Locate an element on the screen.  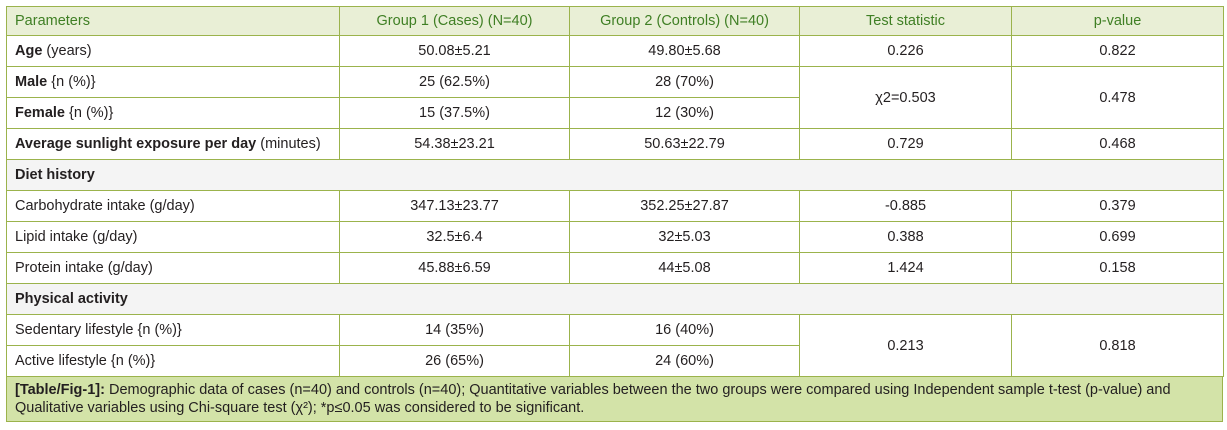
cell-p-value: 0.379 is located at coordinates (1117, 206).